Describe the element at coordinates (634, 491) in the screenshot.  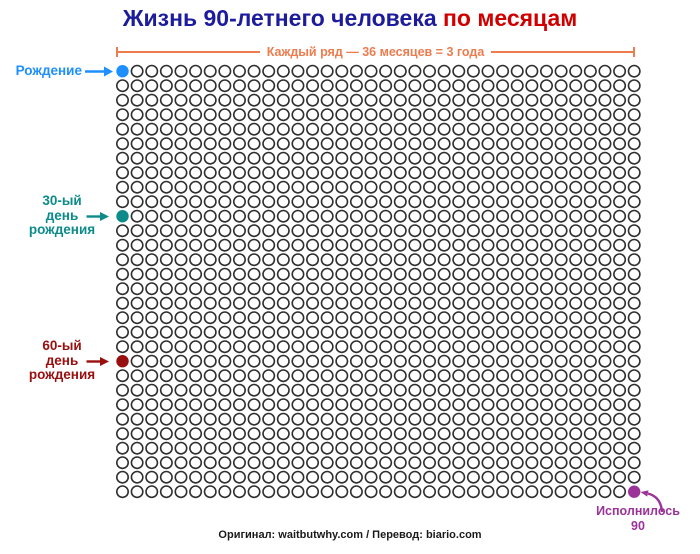
I see `milestone-month-dot` at that location.